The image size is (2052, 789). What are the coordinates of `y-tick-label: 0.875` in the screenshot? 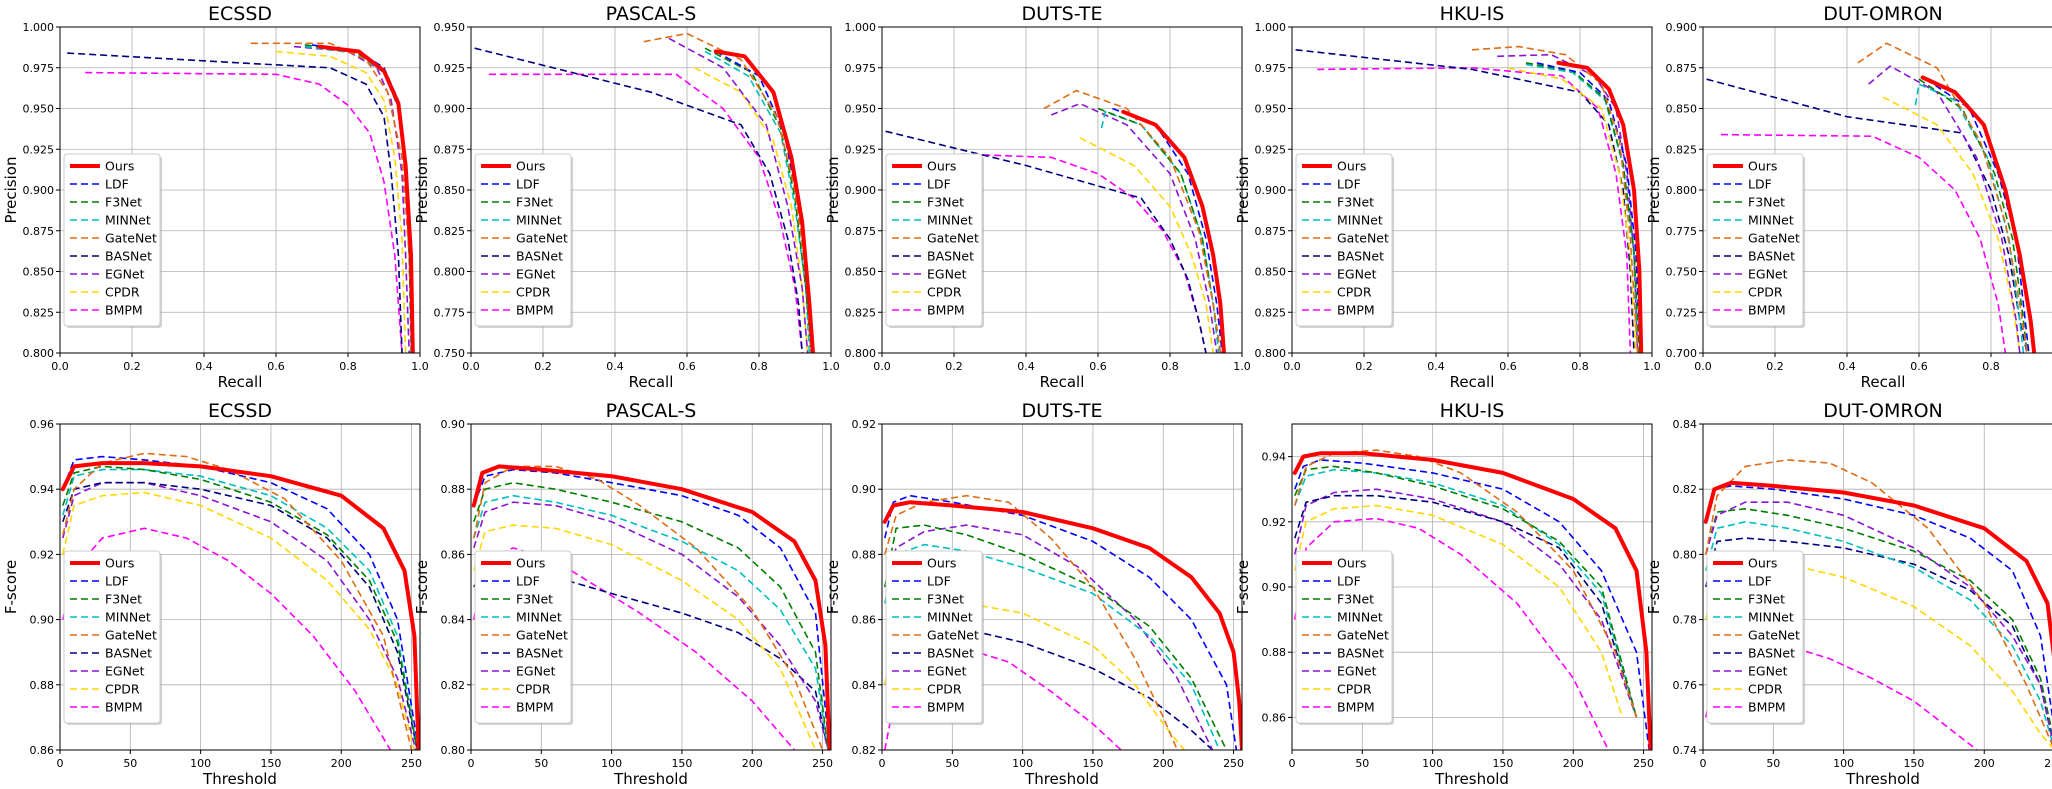 It's located at (861, 231).